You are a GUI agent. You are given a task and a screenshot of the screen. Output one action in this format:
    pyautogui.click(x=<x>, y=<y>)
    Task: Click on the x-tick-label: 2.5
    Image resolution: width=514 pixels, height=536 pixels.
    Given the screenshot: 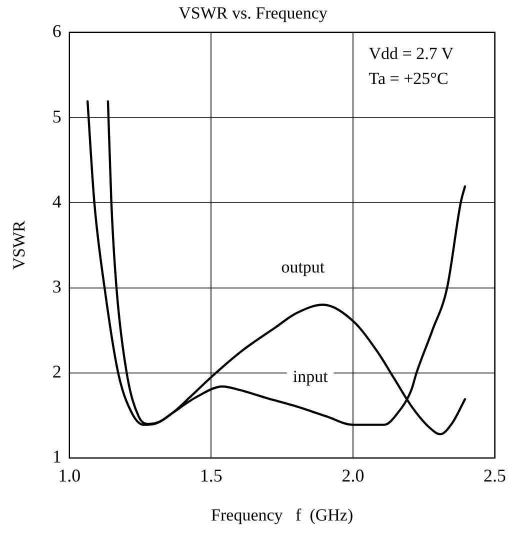 What is the action you would take?
    pyautogui.click(x=495, y=476)
    